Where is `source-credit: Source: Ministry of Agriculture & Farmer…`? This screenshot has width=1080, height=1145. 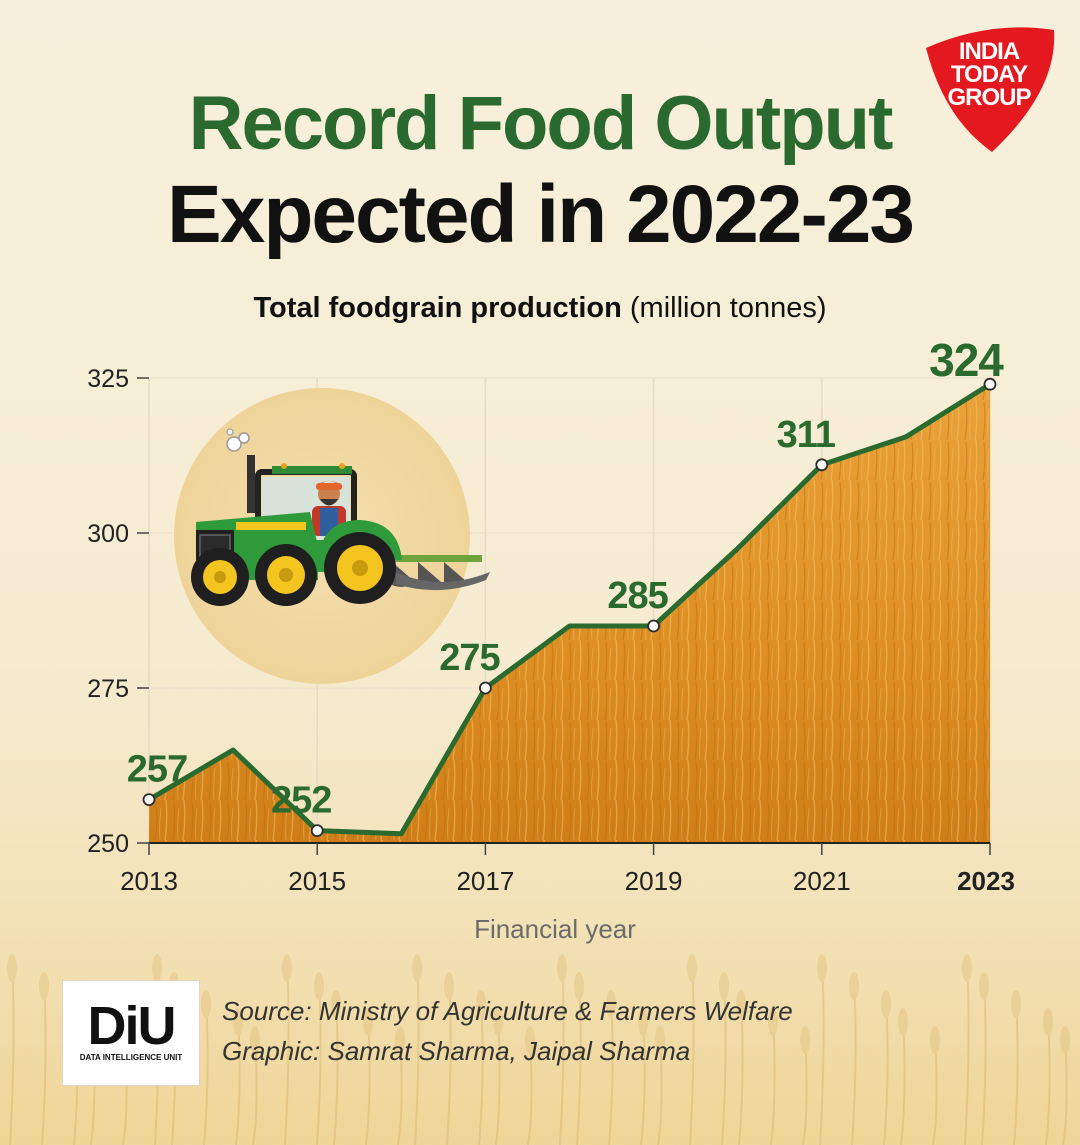 source-credit: Source: Ministry of Agriculture & Farmer… is located at coordinates (507, 1011).